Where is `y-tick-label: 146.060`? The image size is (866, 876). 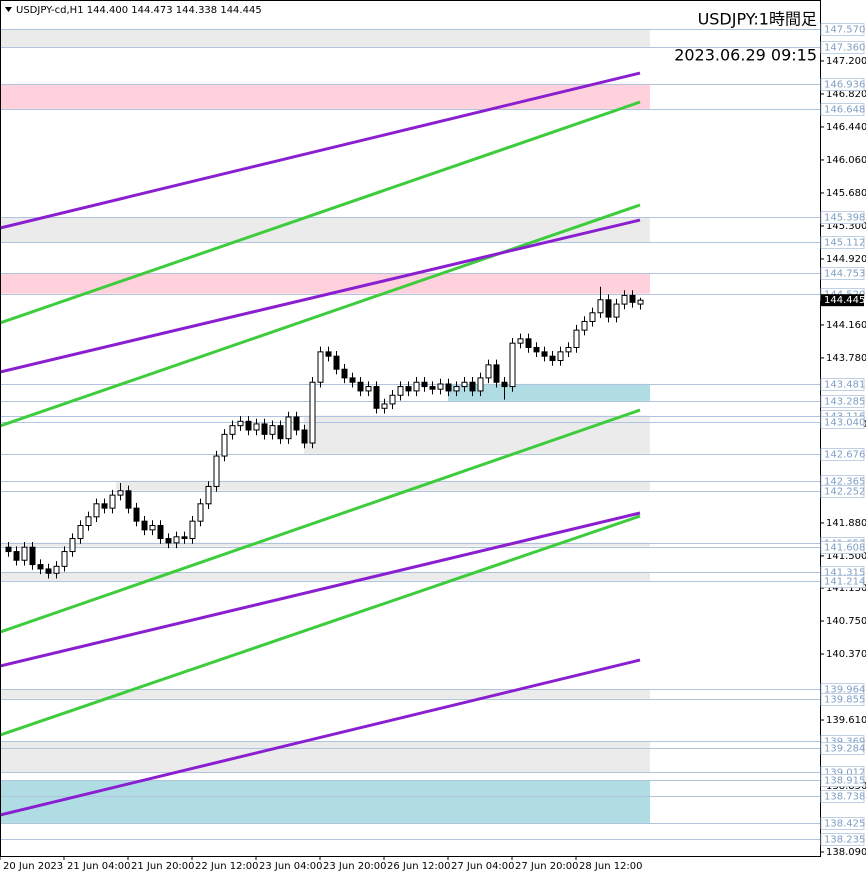 y-tick-label: 146.060 is located at coordinates (846, 160).